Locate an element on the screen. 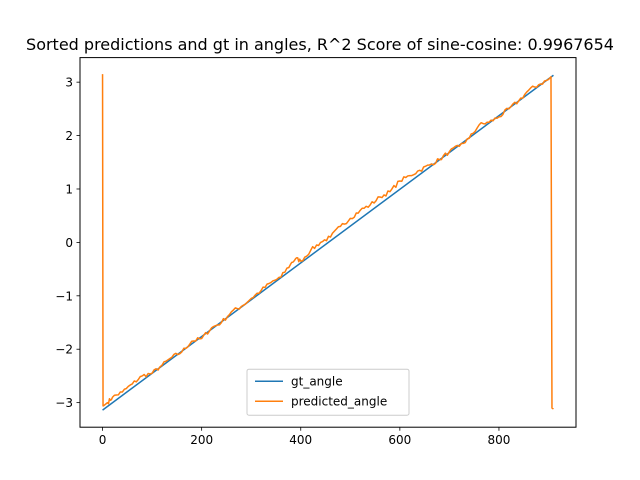 This screenshot has height=480, width=640. legend-entry-gt-angle: gt_angle is located at coordinates (317, 382).